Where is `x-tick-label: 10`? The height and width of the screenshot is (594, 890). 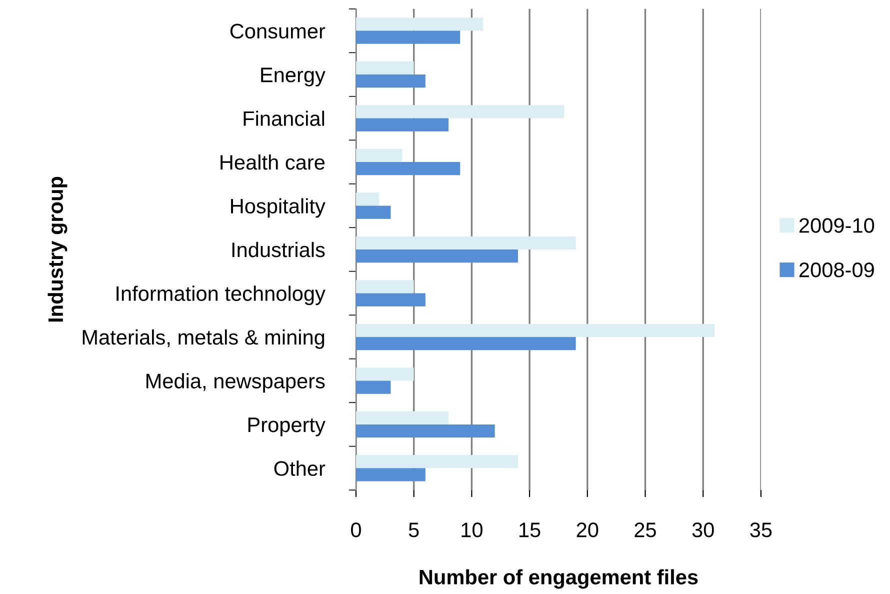 x-tick-label: 10 is located at coordinates (472, 530).